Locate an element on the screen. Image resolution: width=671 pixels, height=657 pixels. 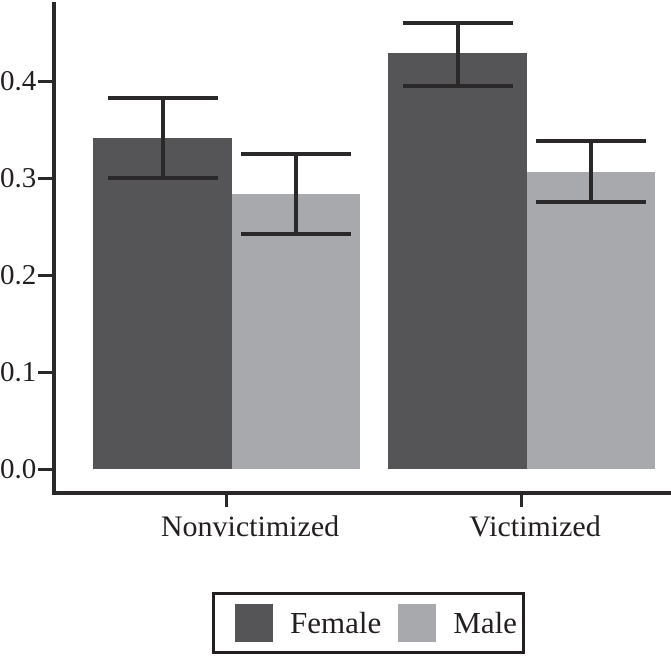
y-tick-label: 0.2 is located at coordinates (18, 275).